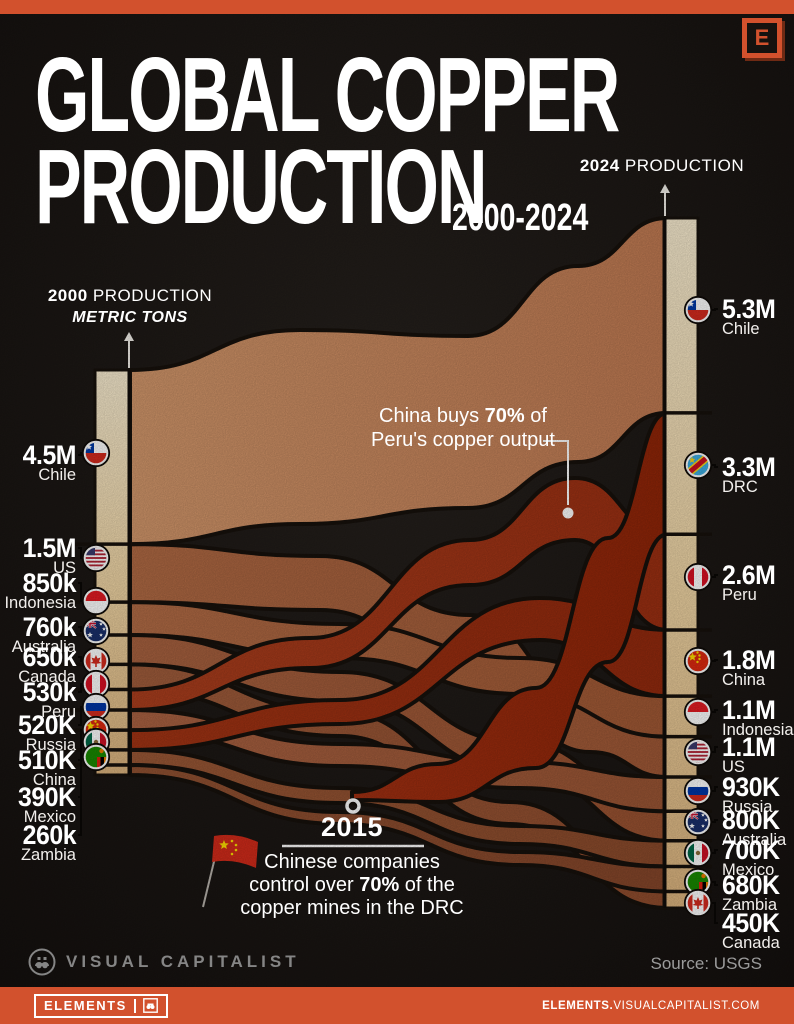 The image size is (794, 1024). Describe the element at coordinates (85, 1005) in the screenshot. I see `elements-badge-label: ELEMENTS` at that location.